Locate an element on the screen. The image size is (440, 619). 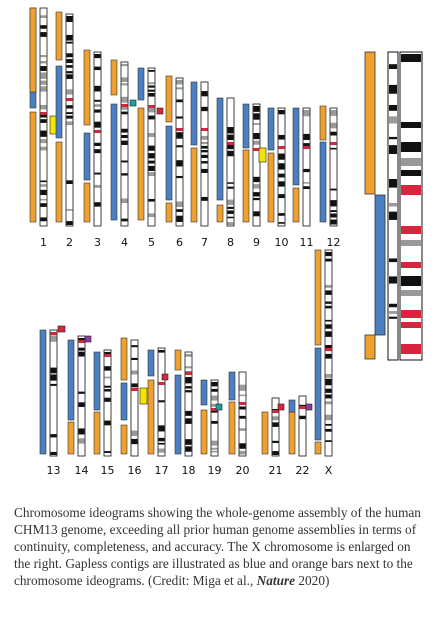
chromosome-label-7: 7 is located at coordinates (204, 242).